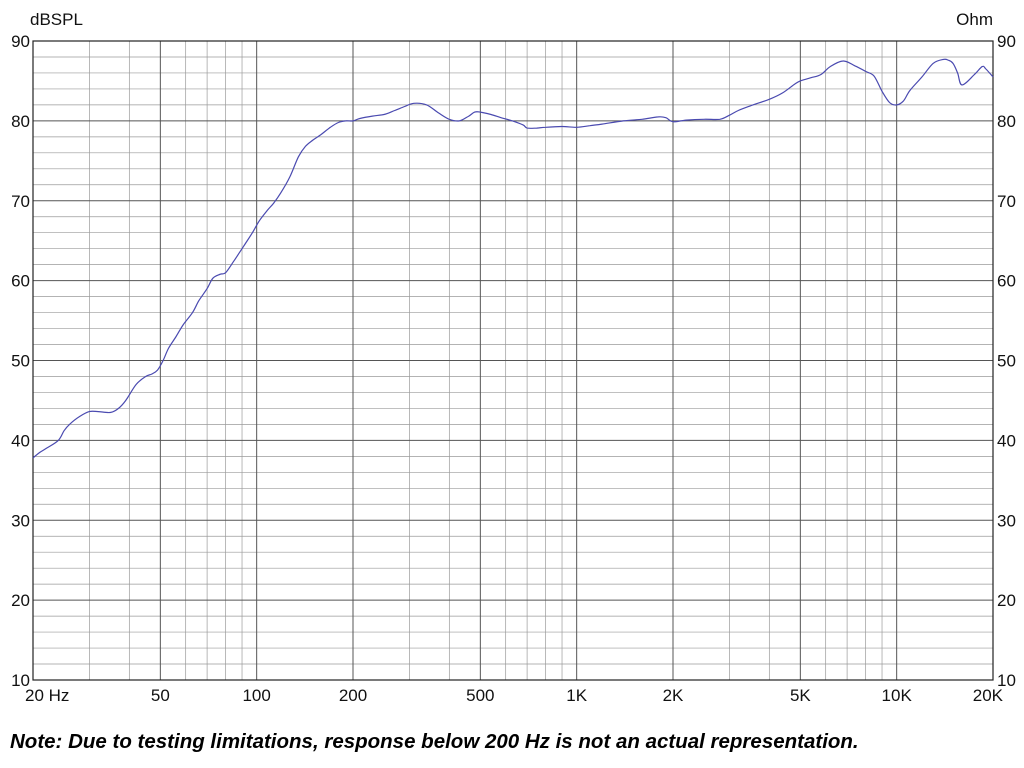 The image size is (1024, 768). Describe the element at coordinates (1006, 281) in the screenshot. I see `y-tick-label-right: 60` at that location.